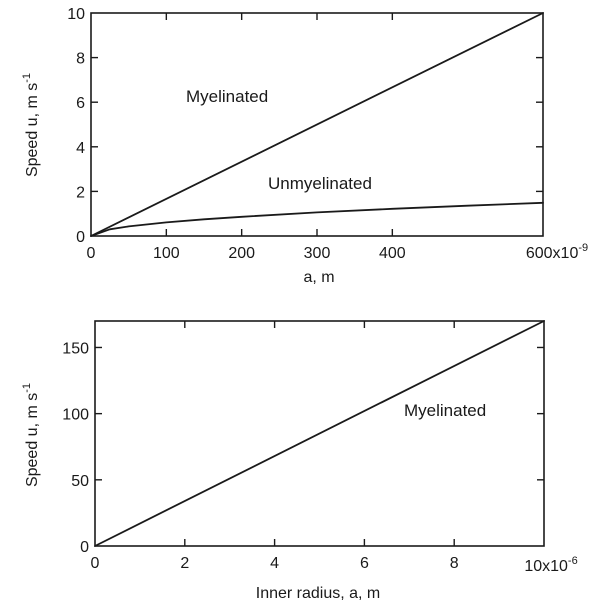 The image size is (594, 613). Describe the element at coordinates (31, 125) in the screenshot. I see `chart-top-y-axis-label: Speed u, m s-1` at that location.